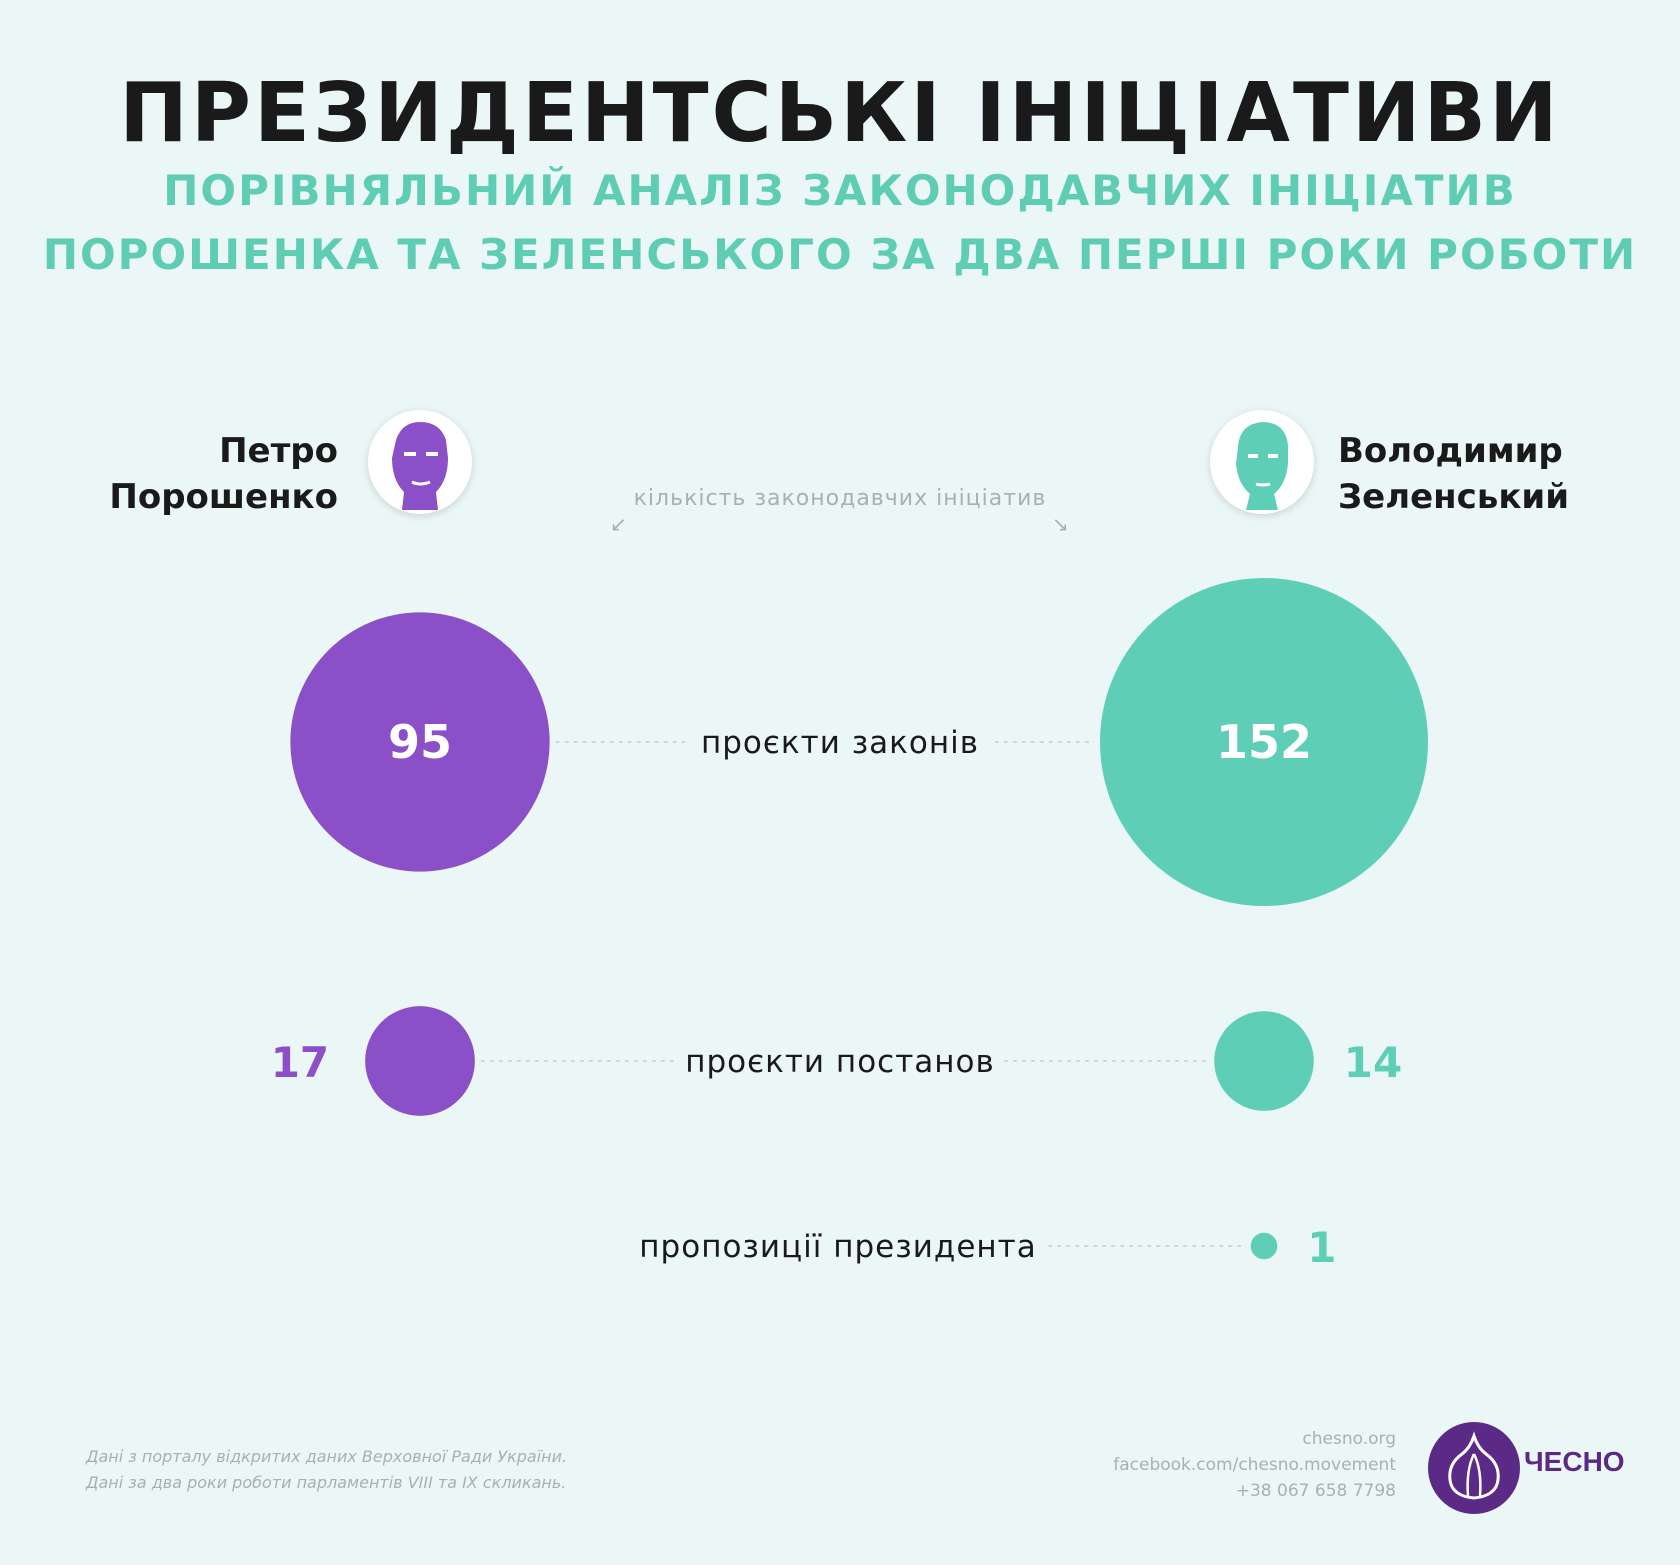 The height and width of the screenshot is (1565, 1680). What do you see at coordinates (840, 743) in the screenshot?
I see `category-label: проєкти законів` at bounding box center [840, 743].